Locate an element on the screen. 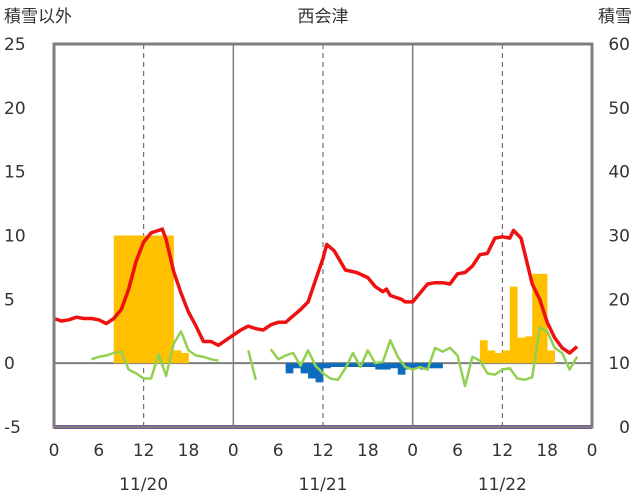 The width and height of the screenshot is (636, 501). right-tick-label: 0 is located at coordinates (624, 428).